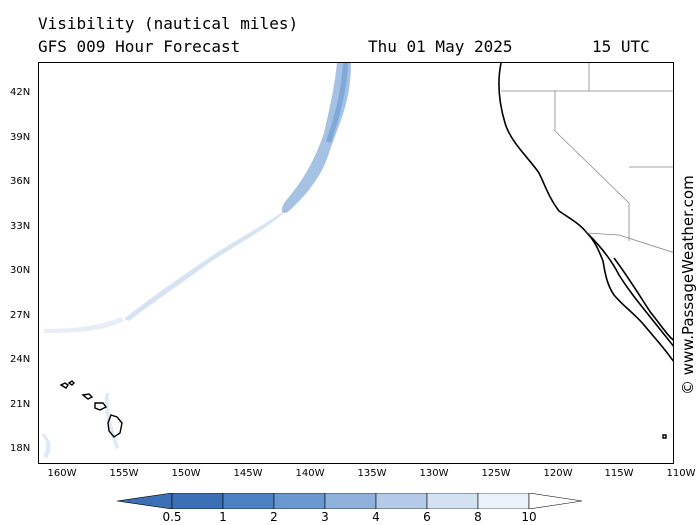  I want to click on lon-tick: 130W, so click(434, 473).